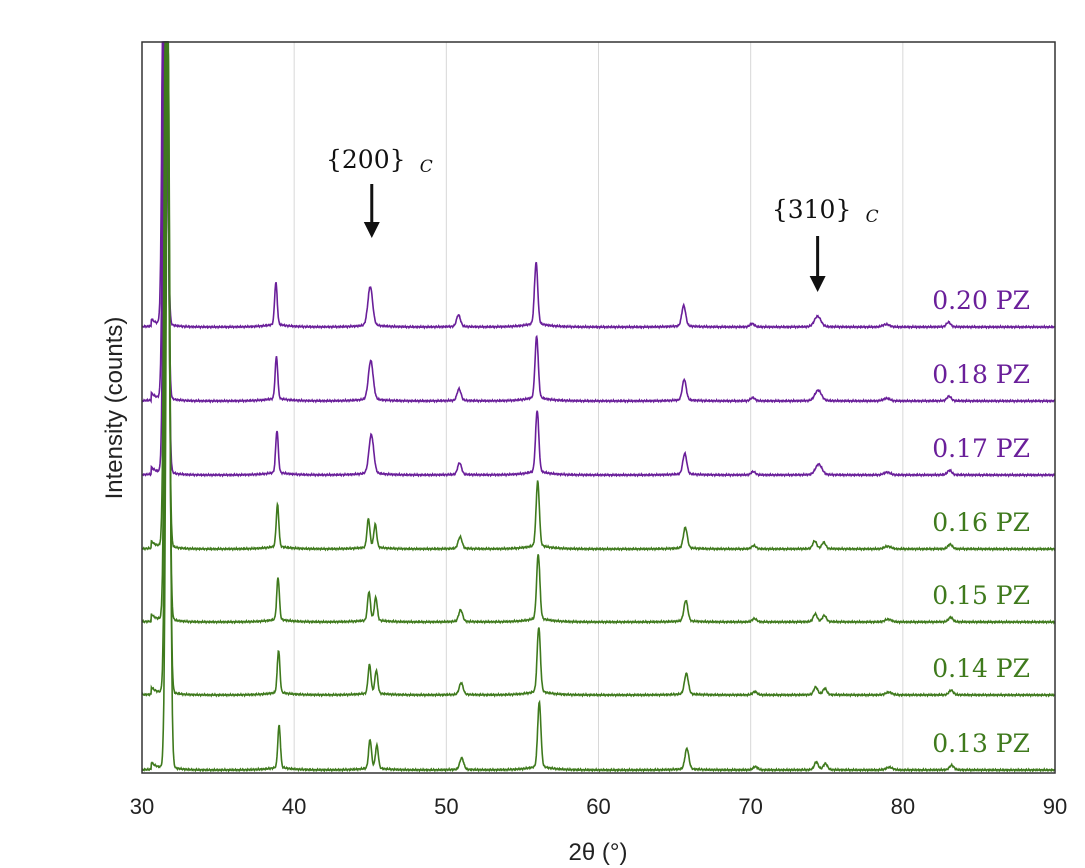 This screenshot has height=868, width=1085. I want to click on x-tick-label: 40, so click(294, 806).